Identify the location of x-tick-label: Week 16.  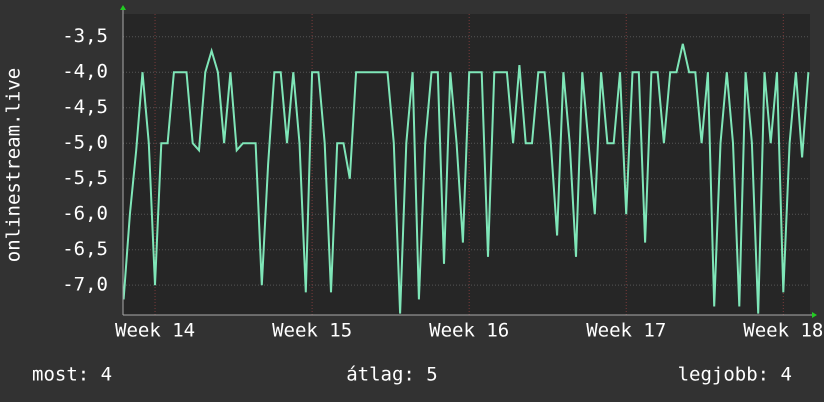
(469, 331).